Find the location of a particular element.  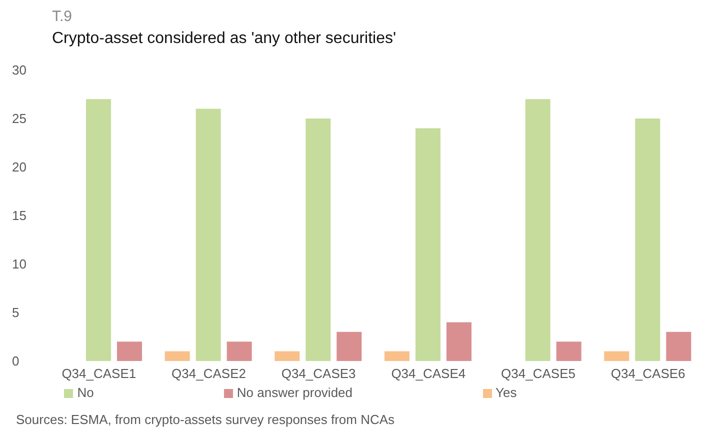

y-tick-label: 20 is located at coordinates (19, 167).